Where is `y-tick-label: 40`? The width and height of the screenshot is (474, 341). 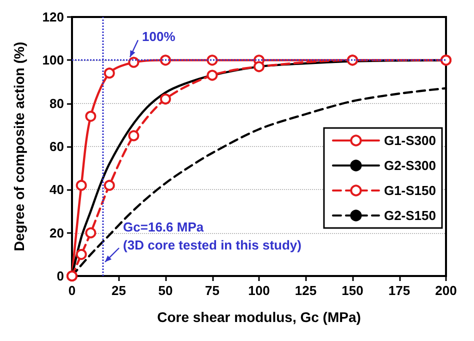 y-tick-label: 40 is located at coordinates (57, 190).